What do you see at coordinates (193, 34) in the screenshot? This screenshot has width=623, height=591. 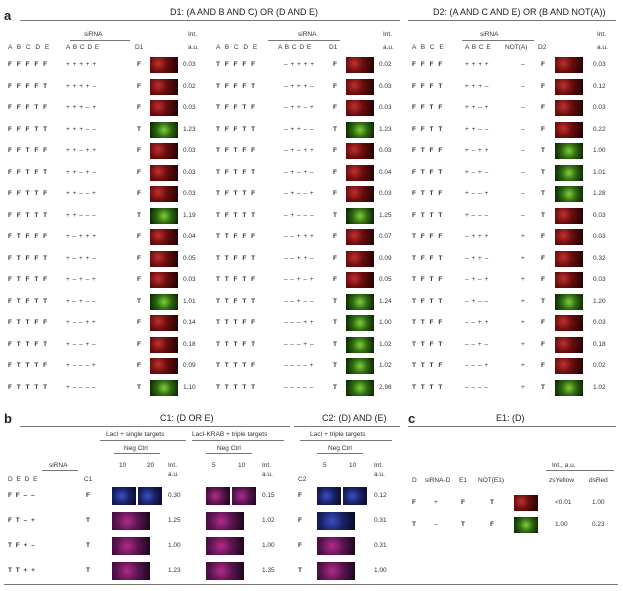 I see `int-header-1: Int.` at bounding box center [193, 34].